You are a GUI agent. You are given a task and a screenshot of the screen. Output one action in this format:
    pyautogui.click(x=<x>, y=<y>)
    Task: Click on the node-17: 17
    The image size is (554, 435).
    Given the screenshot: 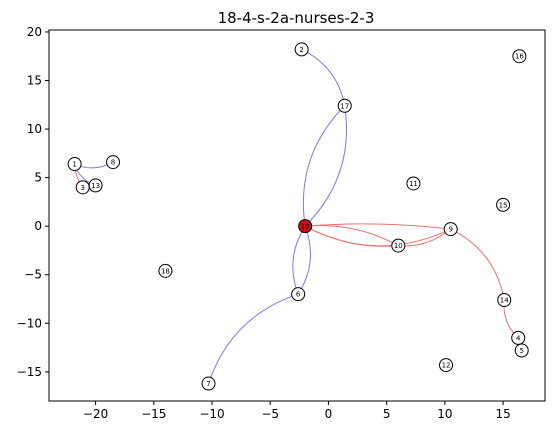 What is the action you would take?
    pyautogui.click(x=344, y=105)
    